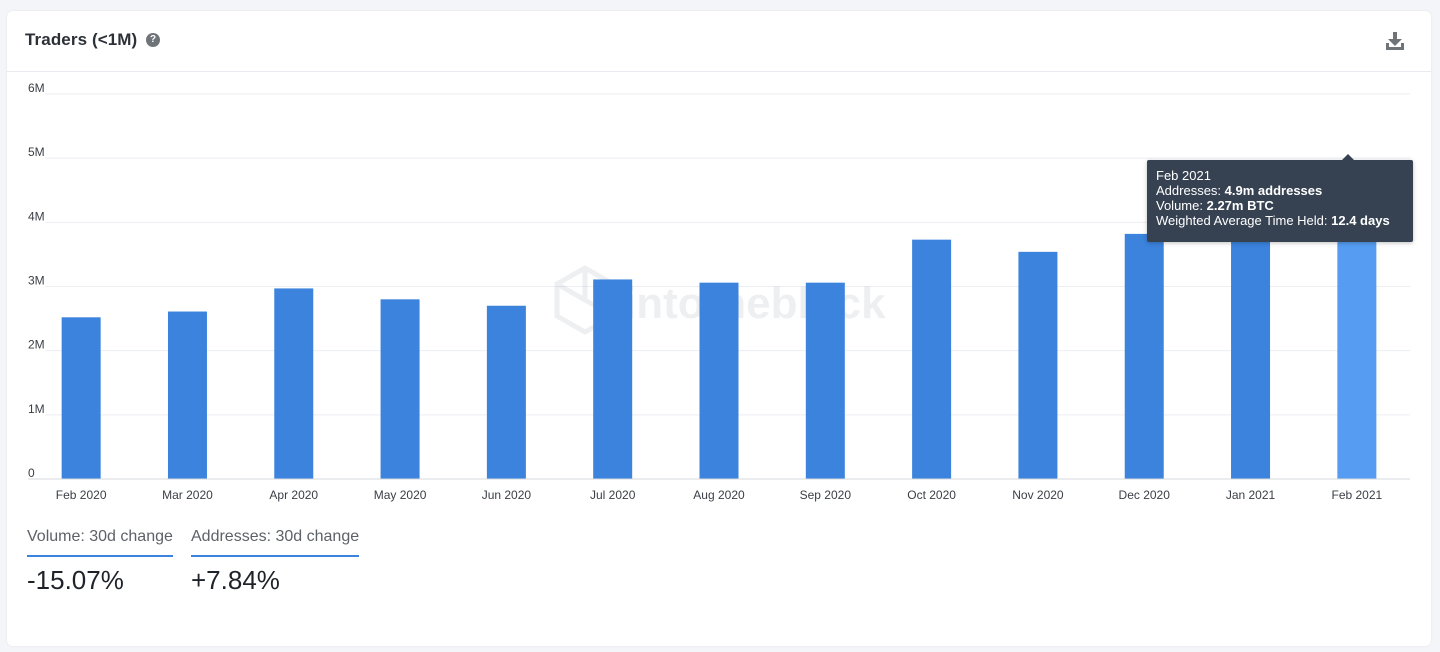 The width and height of the screenshot is (1440, 652). Describe the element at coordinates (75, 580) in the screenshot. I see `volume-change-value: -15.07%` at that location.